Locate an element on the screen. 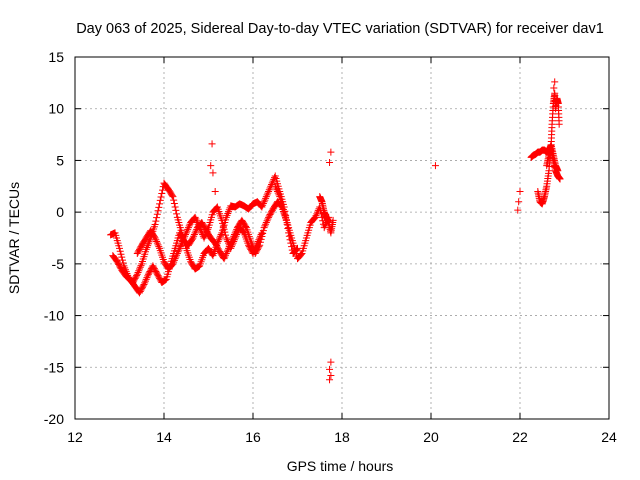  x-tick-labels: 12 14 16 18 20 22 24 is located at coordinates (342, 437).